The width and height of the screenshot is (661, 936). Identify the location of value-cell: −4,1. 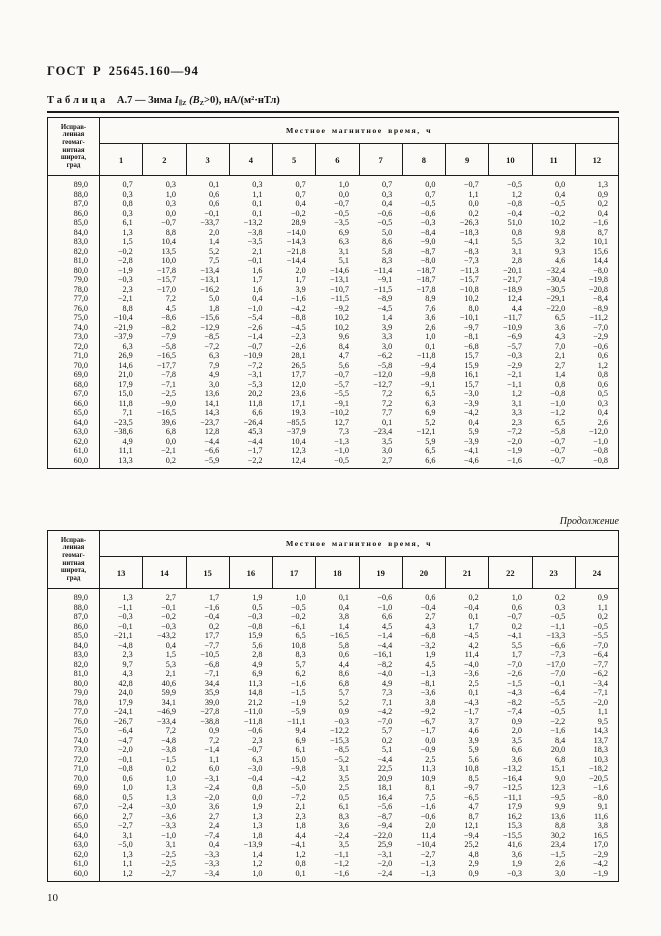
(471, 241).